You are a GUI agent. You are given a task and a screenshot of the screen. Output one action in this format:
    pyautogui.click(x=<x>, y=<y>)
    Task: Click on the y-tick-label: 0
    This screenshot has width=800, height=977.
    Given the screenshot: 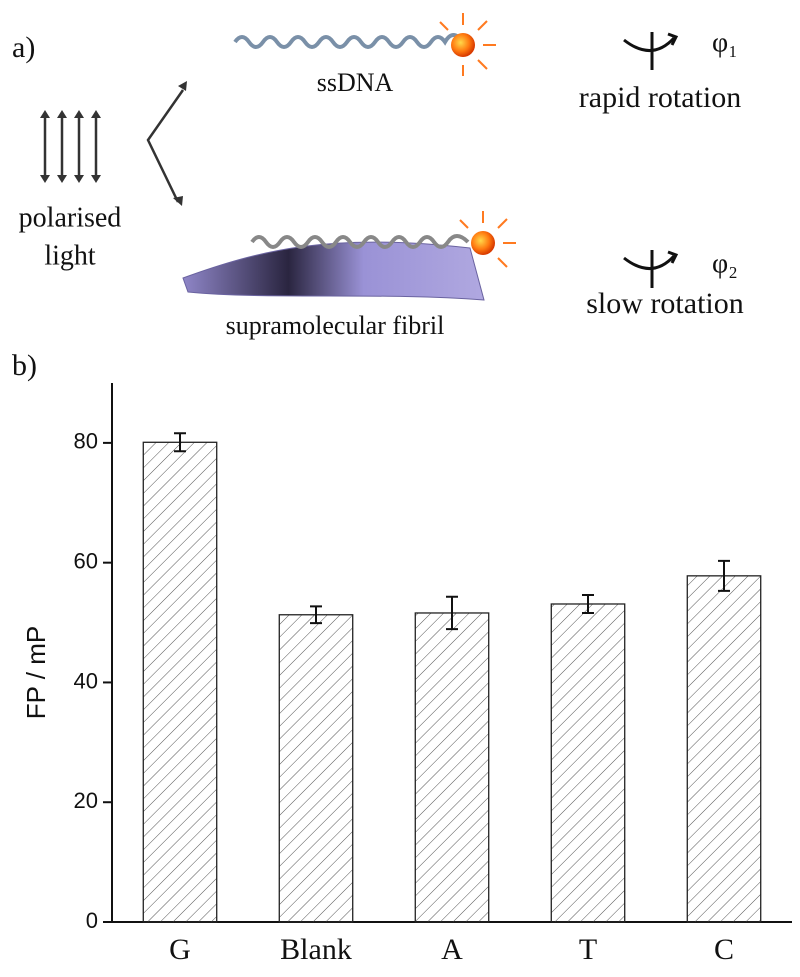 What is the action you would take?
    pyautogui.click(x=92, y=920)
    